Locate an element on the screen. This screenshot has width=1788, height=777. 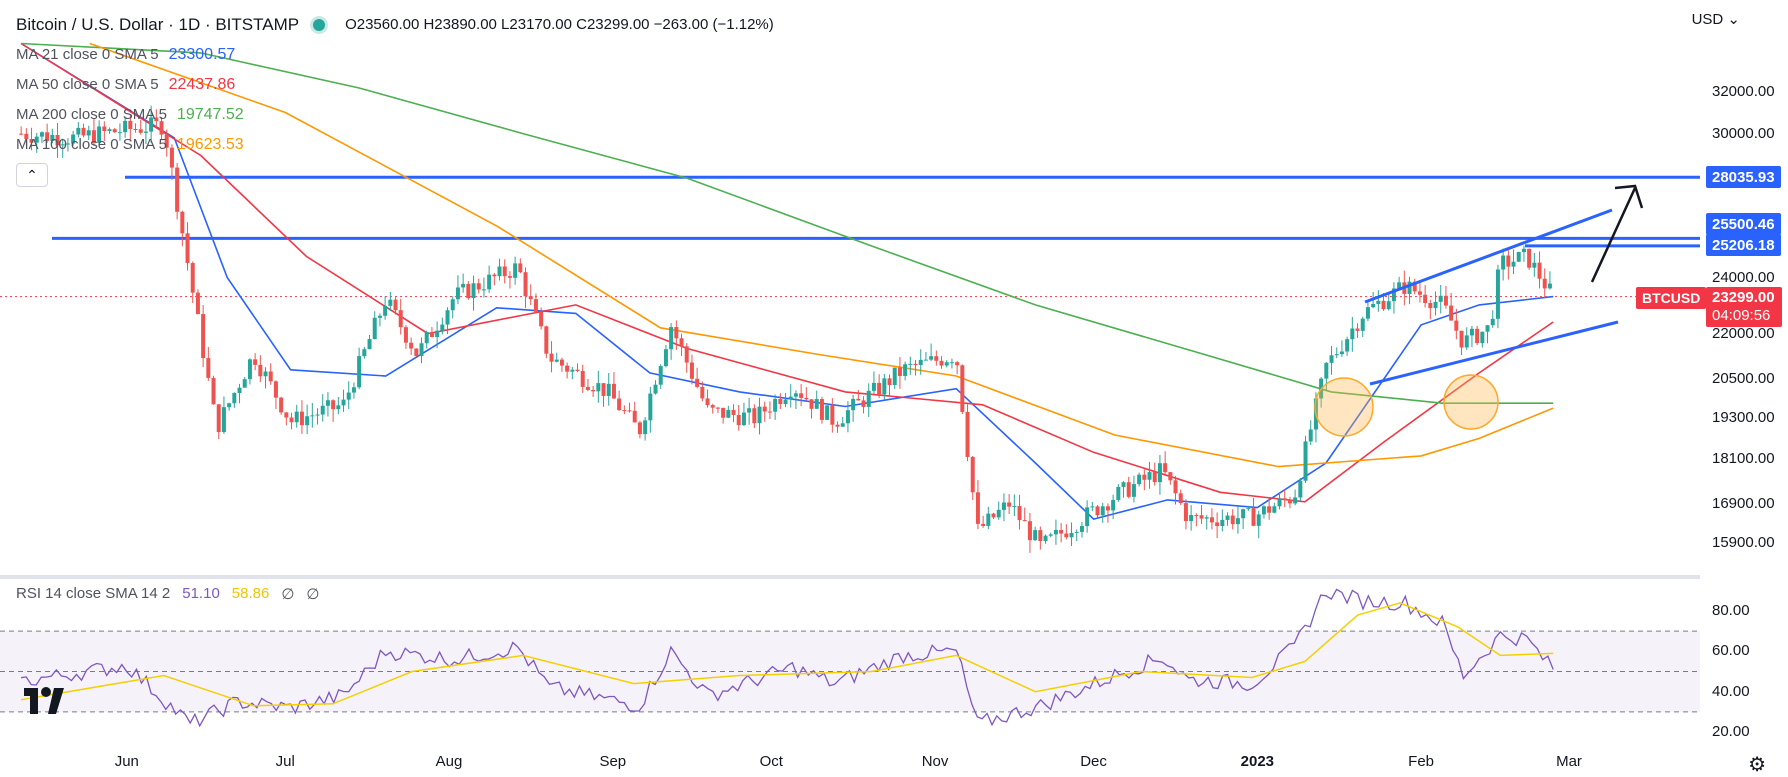
currency-selector: USD ⌄ is located at coordinates (1716, 19).